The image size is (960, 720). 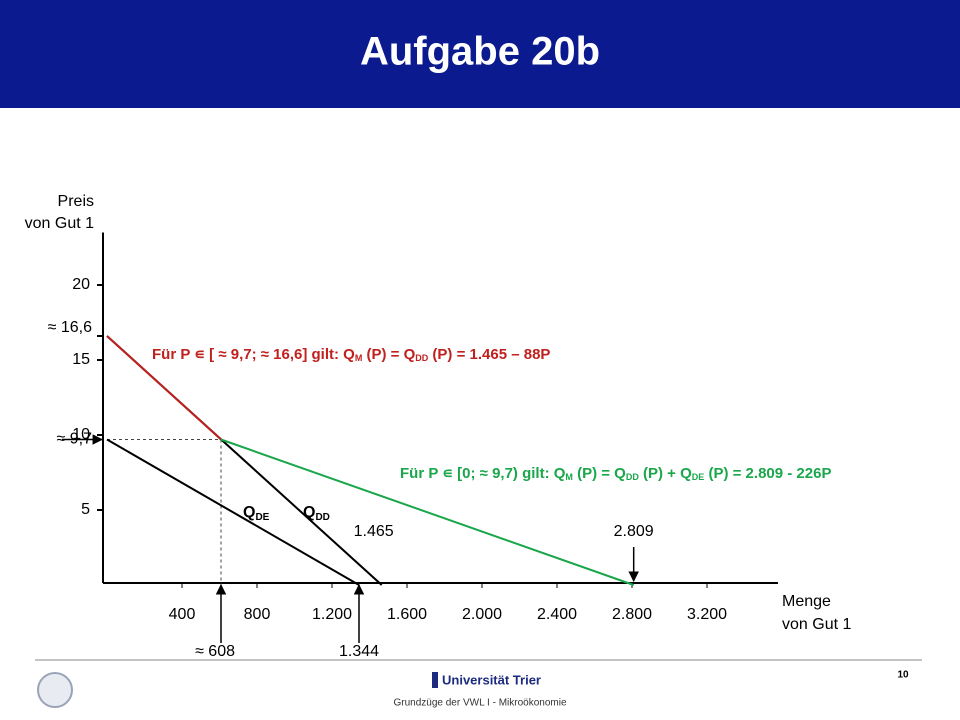 What do you see at coordinates (59, 223) in the screenshot?
I see `y-axis-label: von Gut 1` at bounding box center [59, 223].